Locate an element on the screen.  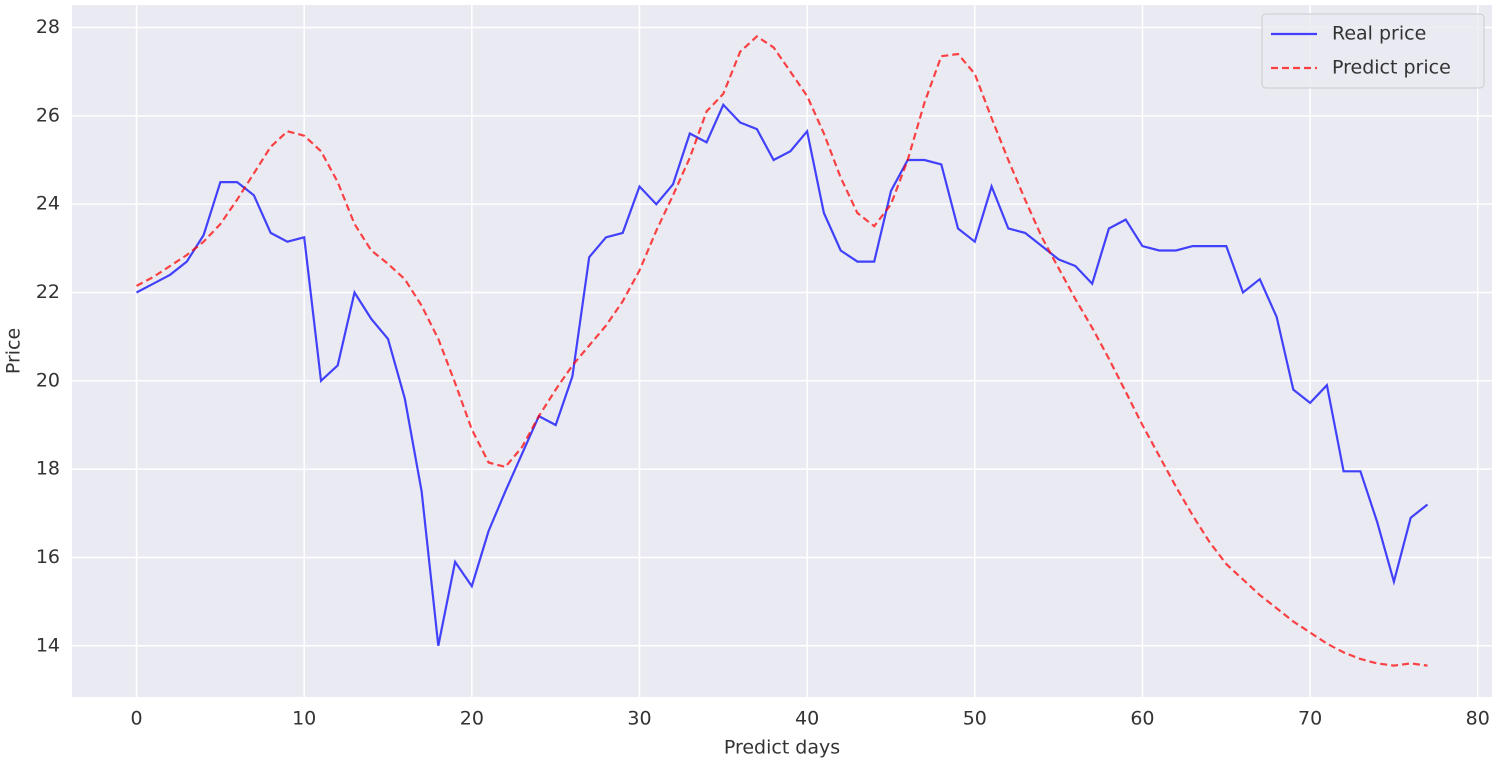
y-tick-label: 18 is located at coordinates (48, 469).